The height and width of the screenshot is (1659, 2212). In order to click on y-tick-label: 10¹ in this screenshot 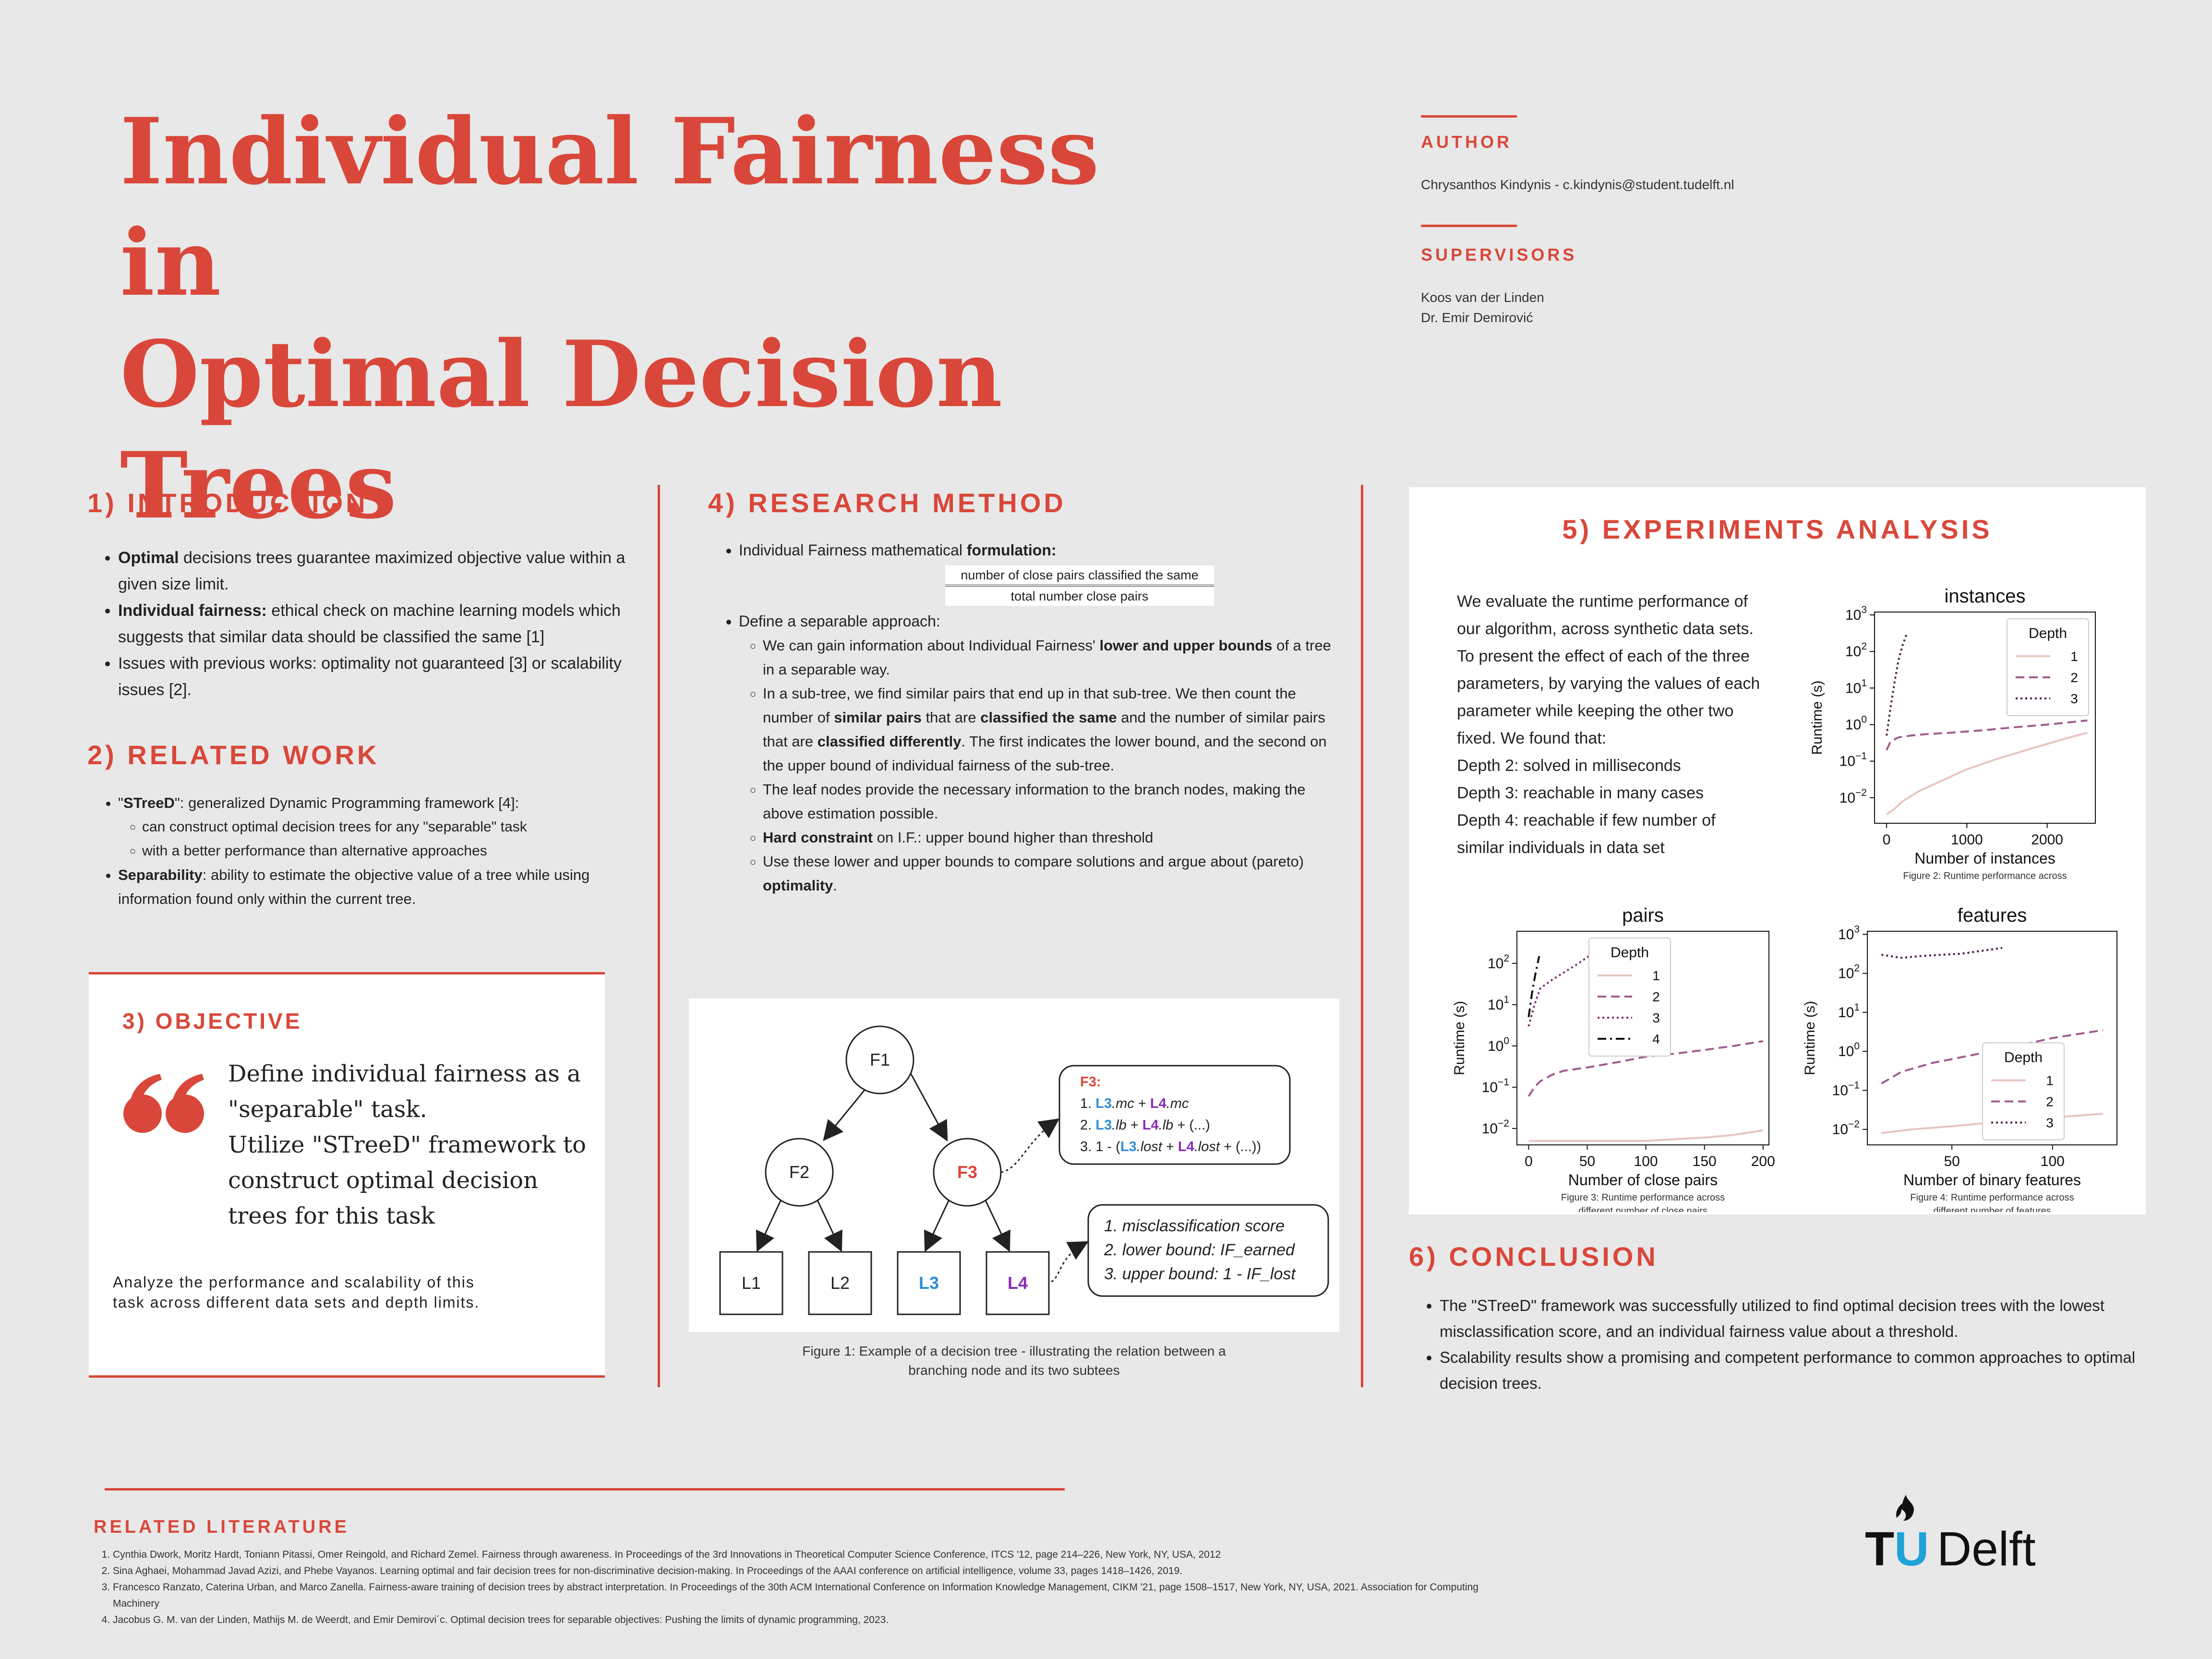, I will do `click(1849, 1012)`.